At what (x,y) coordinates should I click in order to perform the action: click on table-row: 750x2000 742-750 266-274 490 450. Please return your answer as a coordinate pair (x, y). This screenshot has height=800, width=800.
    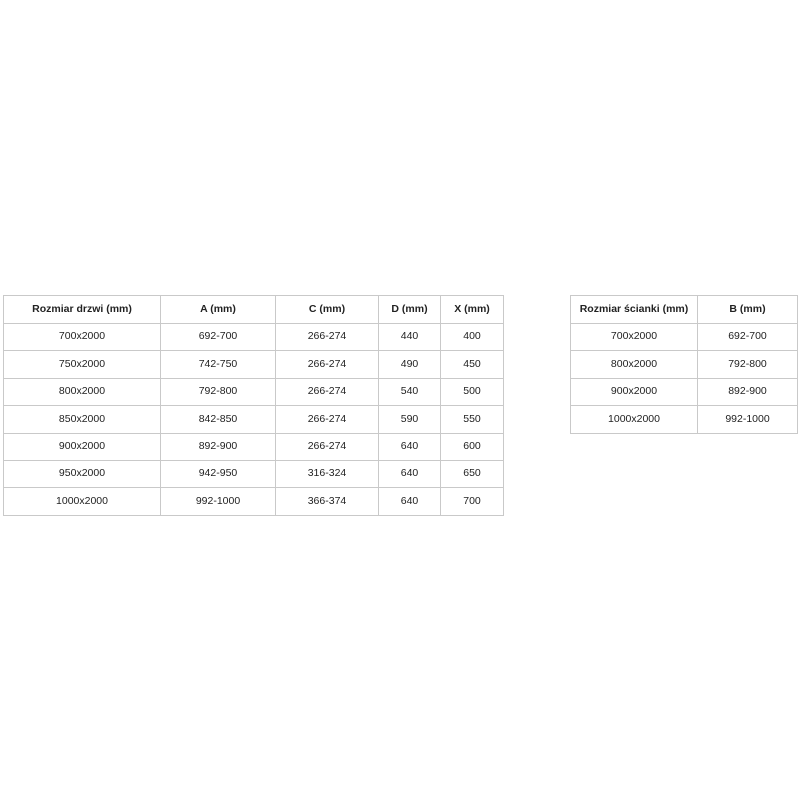
    Looking at the image, I should click on (253, 364).